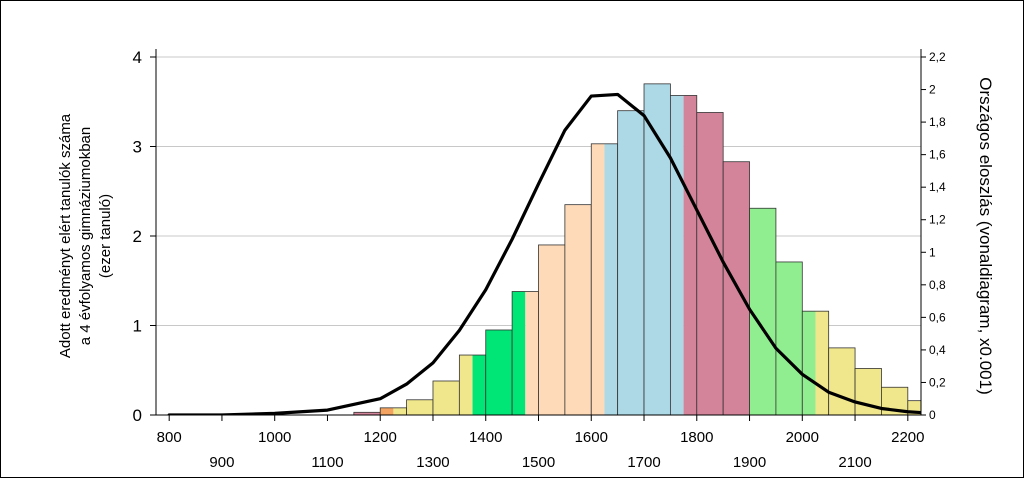  Describe the element at coordinates (105, 236) in the screenshot. I see `y-left-axis-label: (ezer tanuló)` at that location.